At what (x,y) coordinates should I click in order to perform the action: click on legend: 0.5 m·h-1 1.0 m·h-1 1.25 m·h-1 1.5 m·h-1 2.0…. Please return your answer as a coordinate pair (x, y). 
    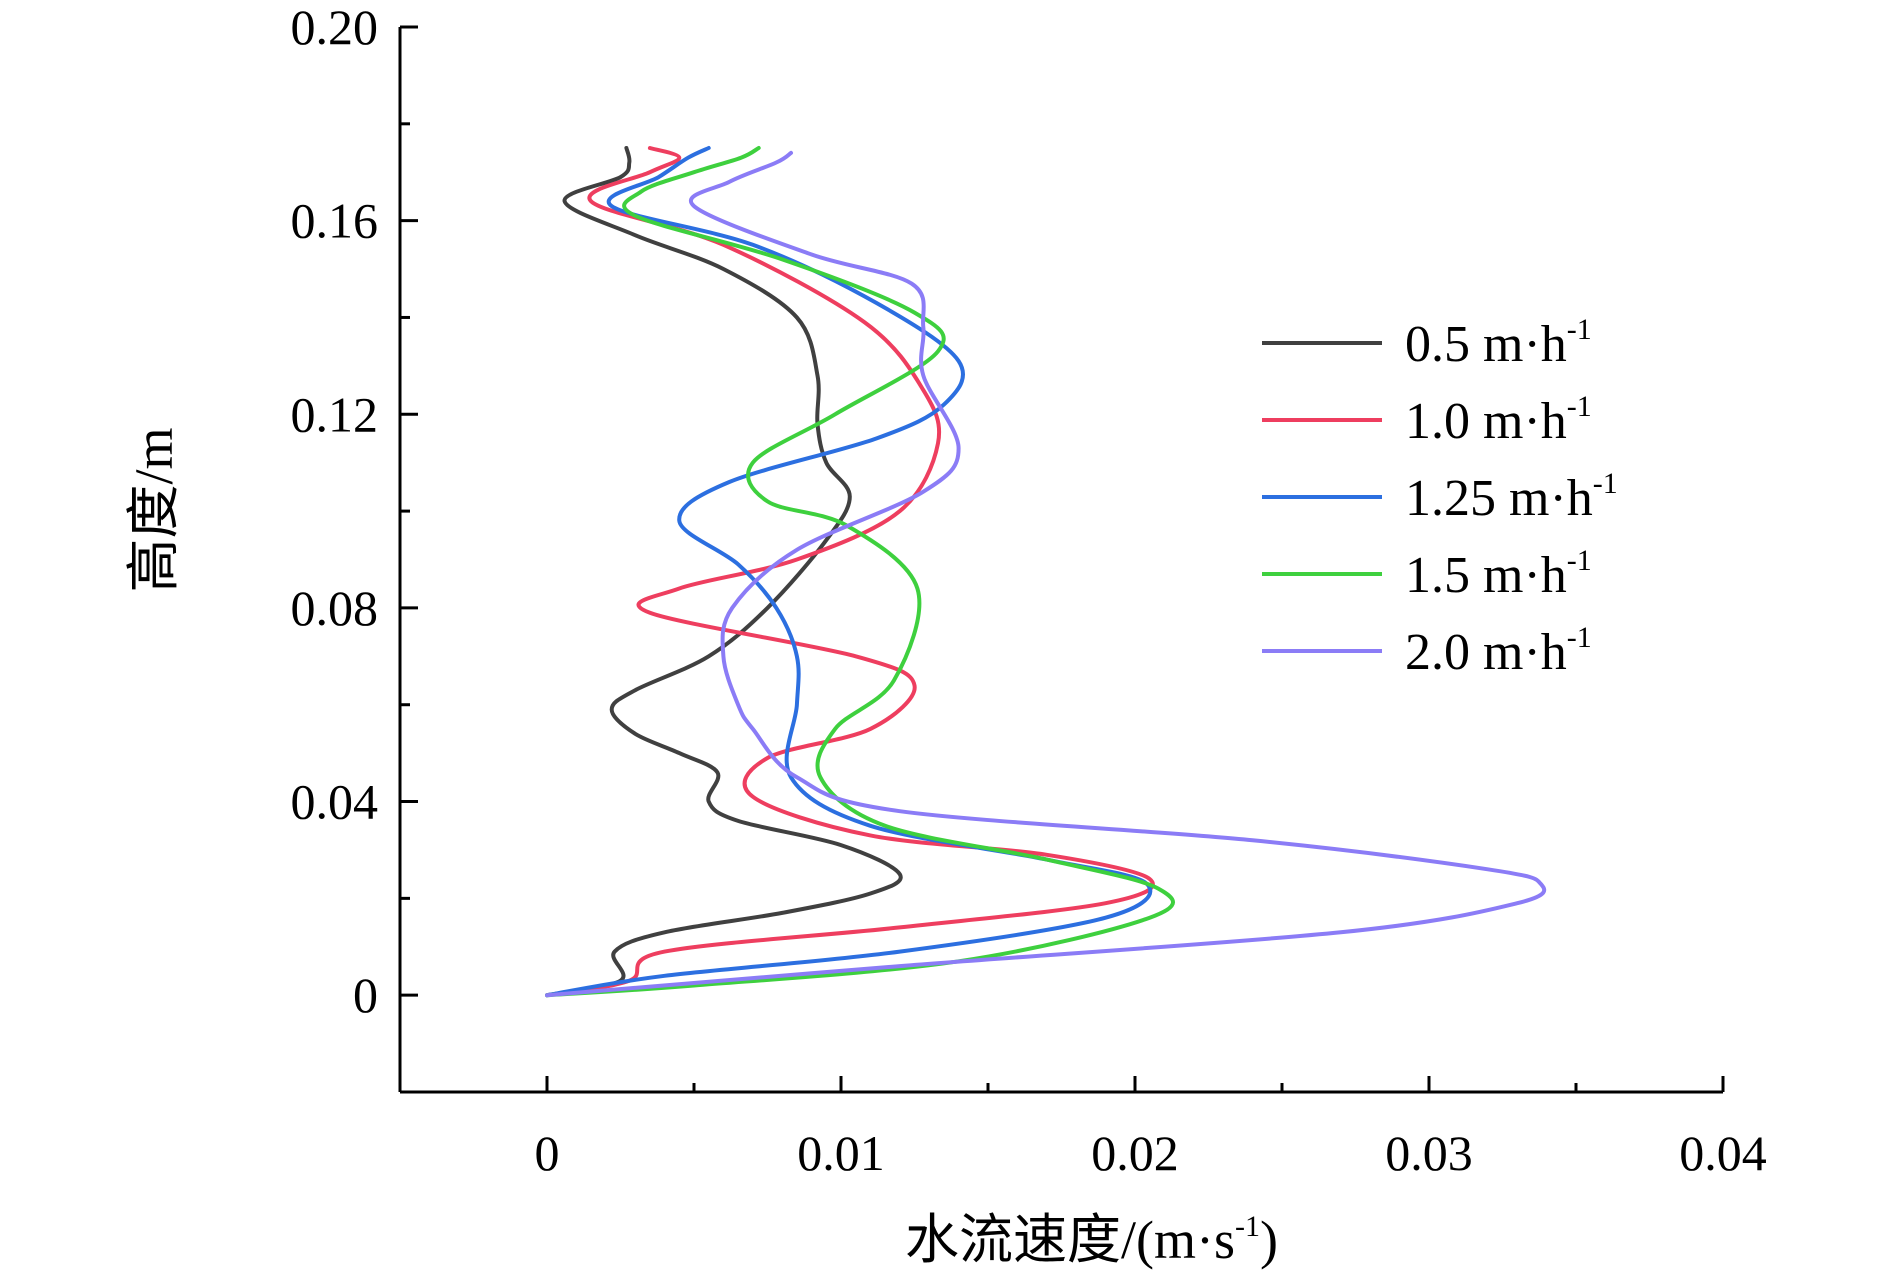
    Looking at the image, I should click on (1440, 497).